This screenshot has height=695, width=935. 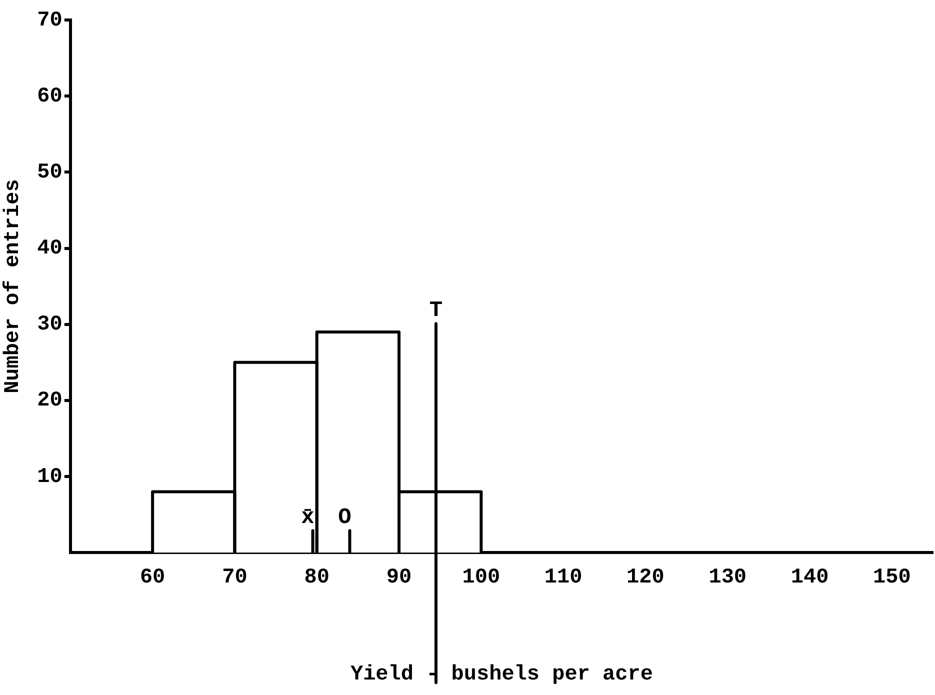 I want to click on y-tick-label: 60, so click(x=49, y=96).